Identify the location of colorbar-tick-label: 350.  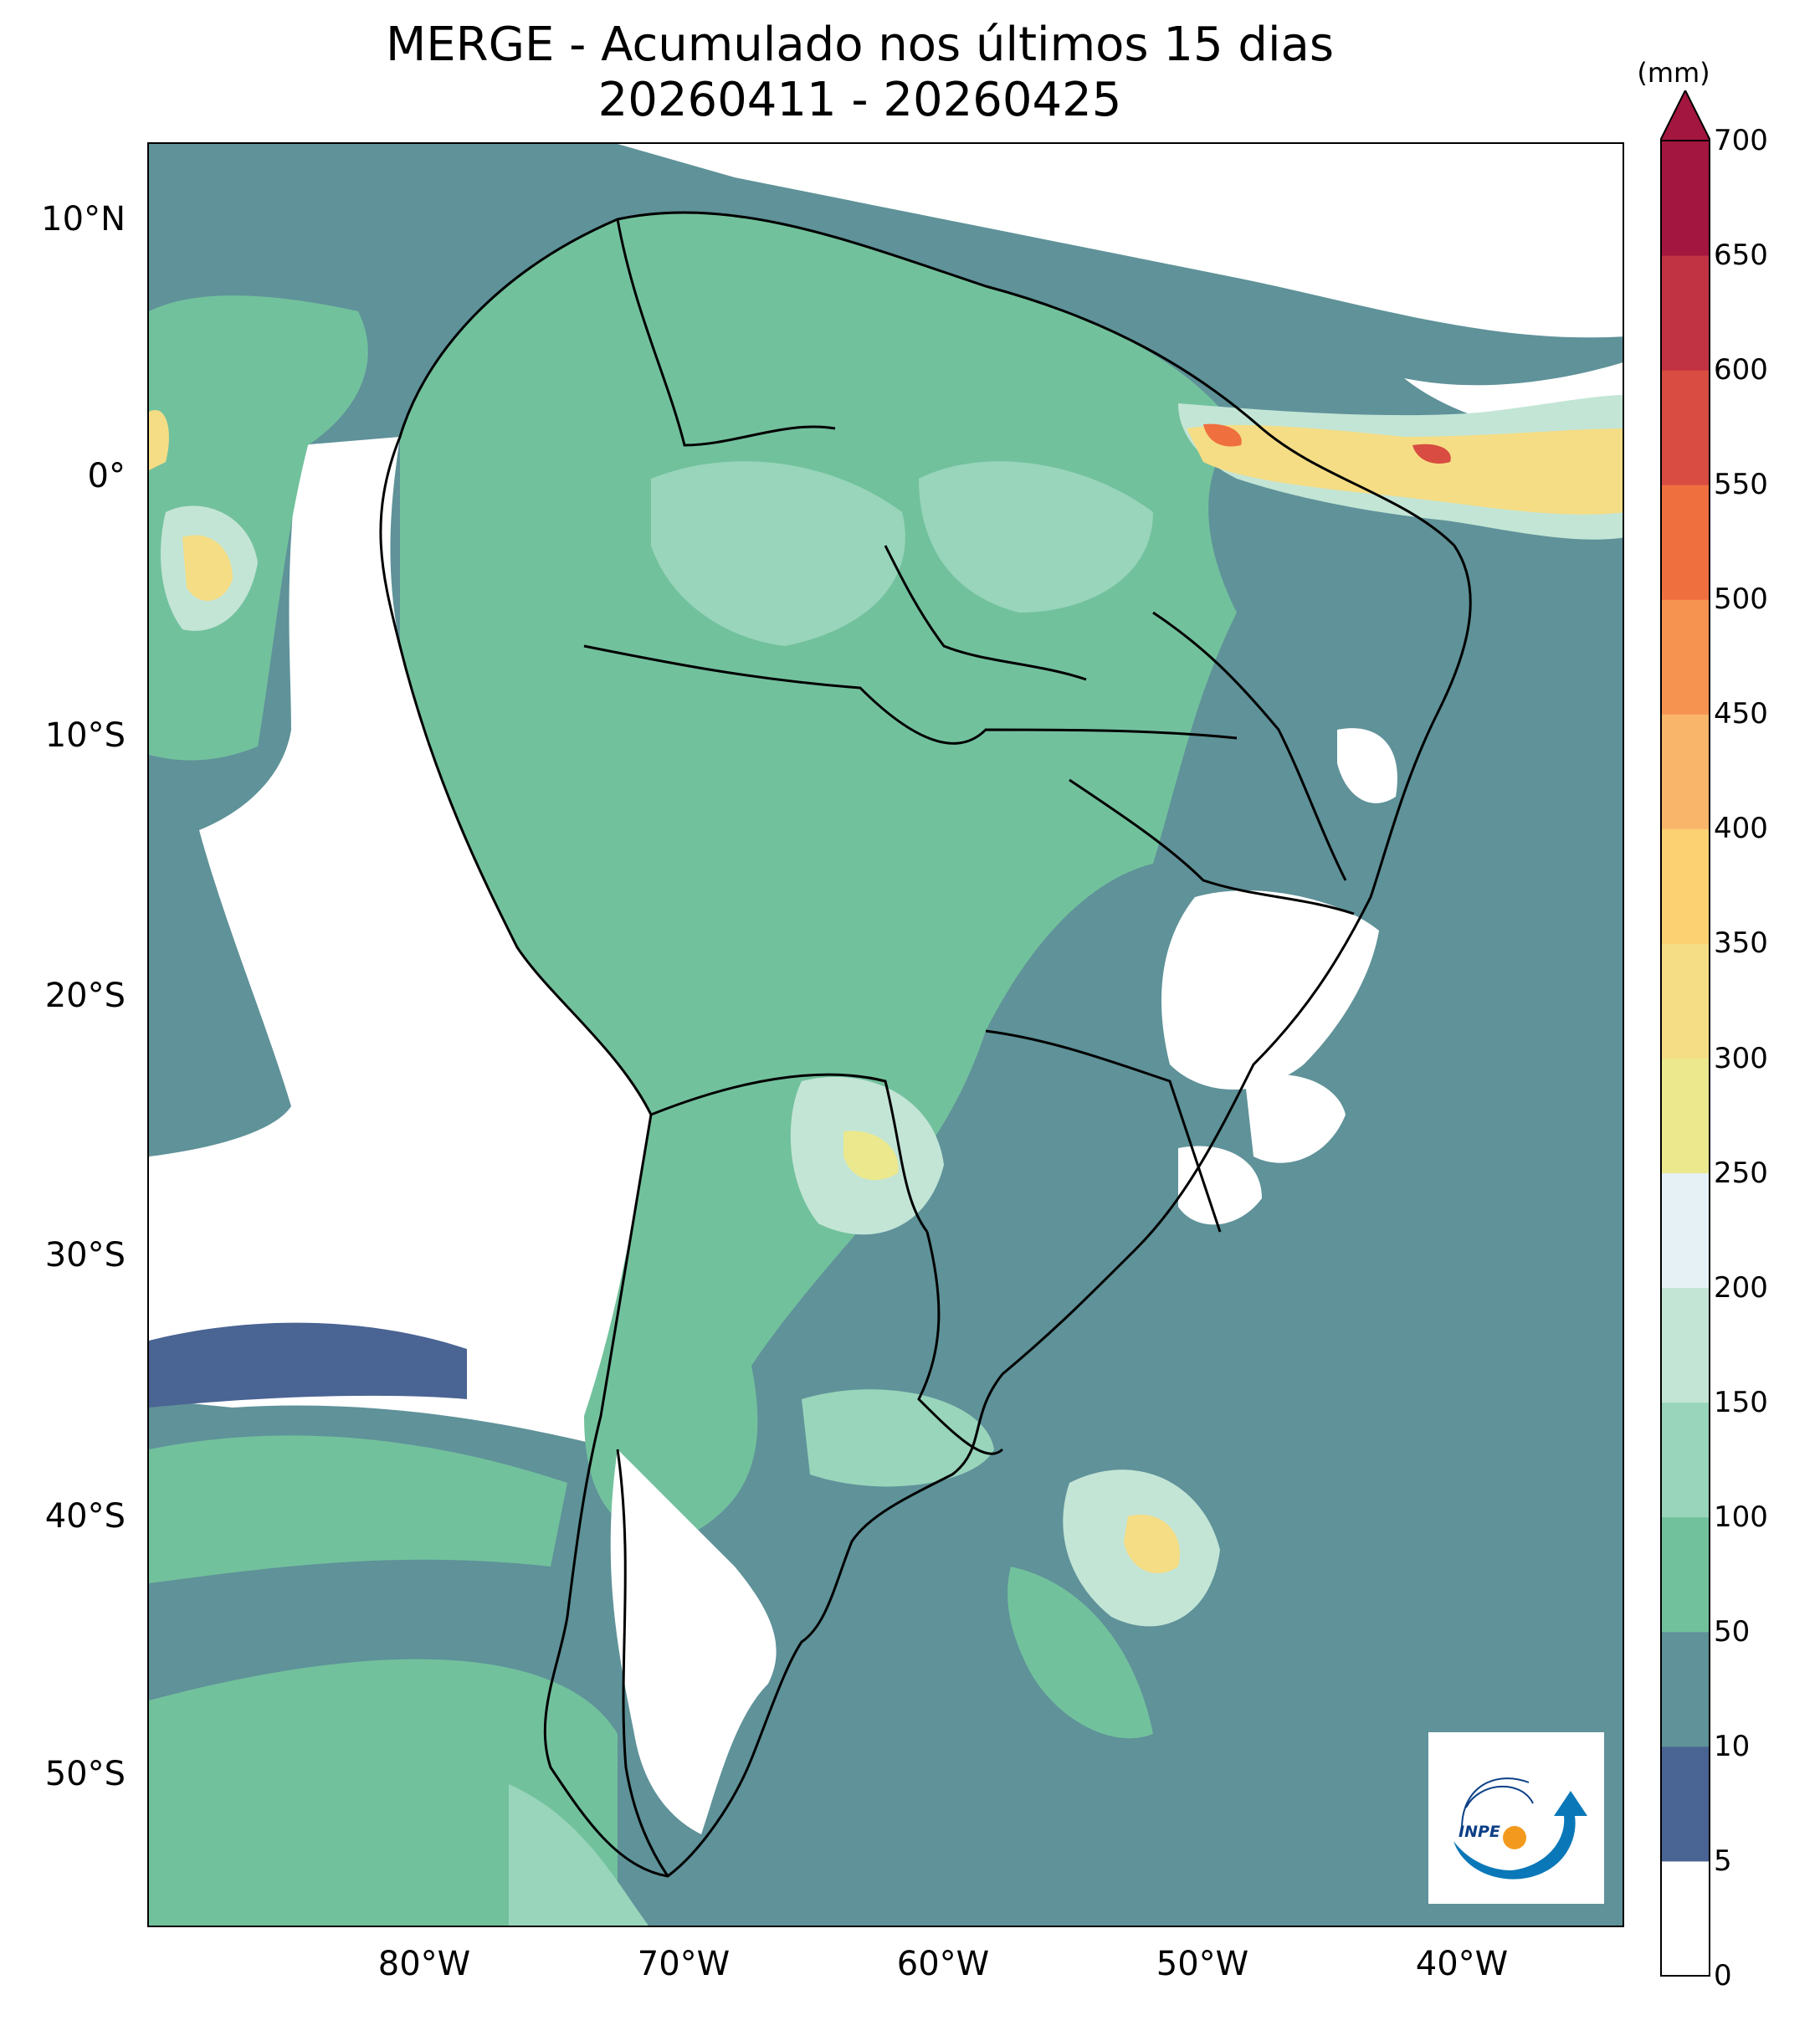
(1741, 944).